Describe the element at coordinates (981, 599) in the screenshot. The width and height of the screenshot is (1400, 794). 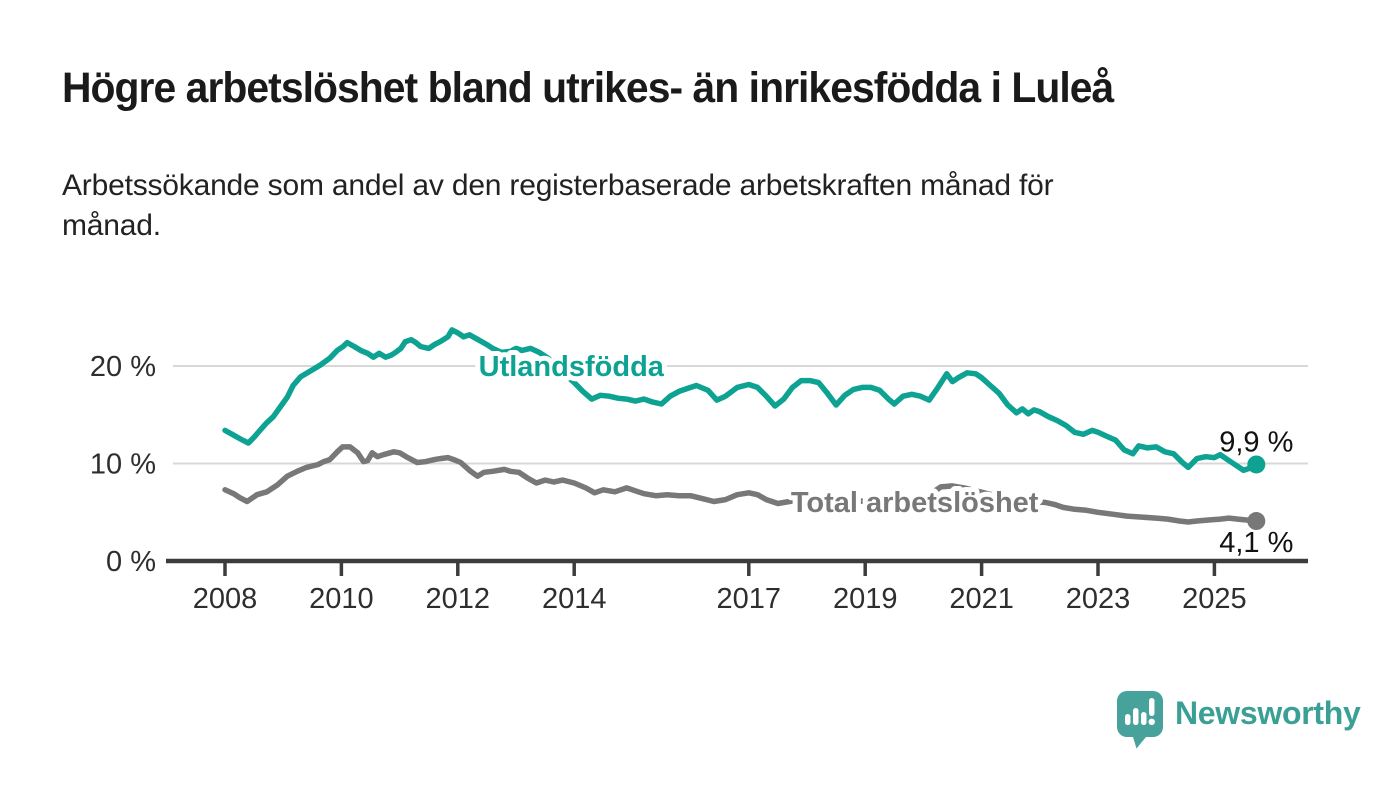
I see `x-tick-label: 2021` at that location.